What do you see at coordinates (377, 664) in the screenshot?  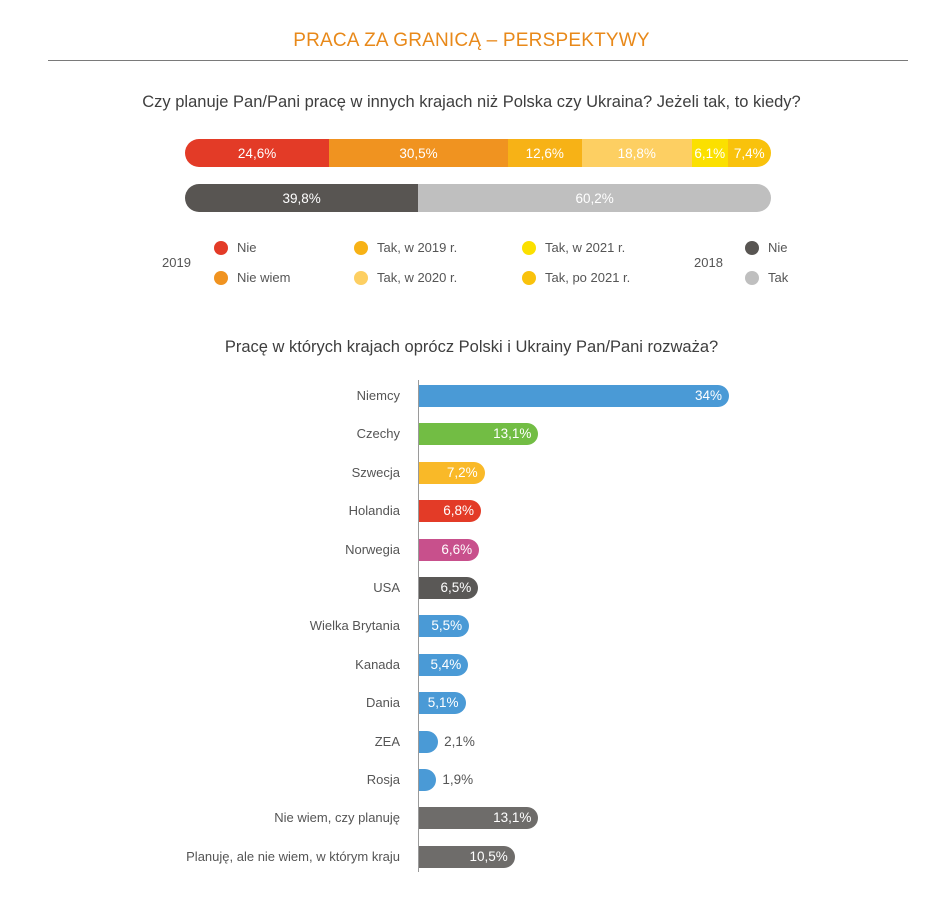 I see `category-label: Kanada` at bounding box center [377, 664].